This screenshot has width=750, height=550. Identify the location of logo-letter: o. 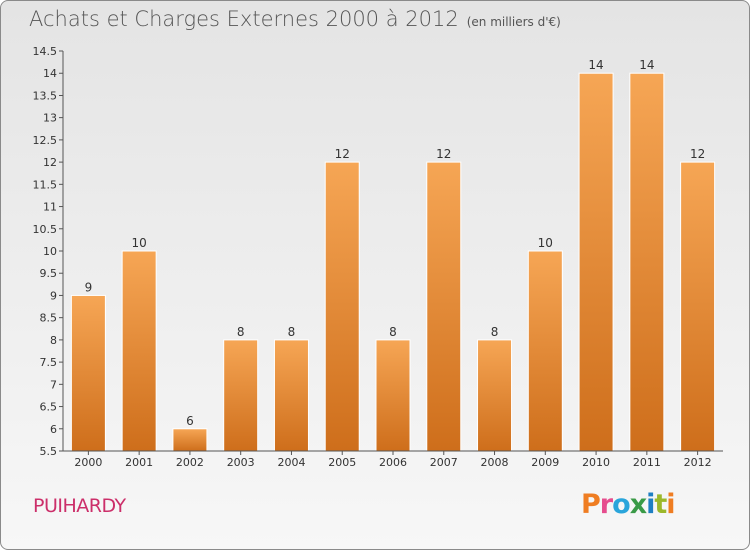
(621, 504).